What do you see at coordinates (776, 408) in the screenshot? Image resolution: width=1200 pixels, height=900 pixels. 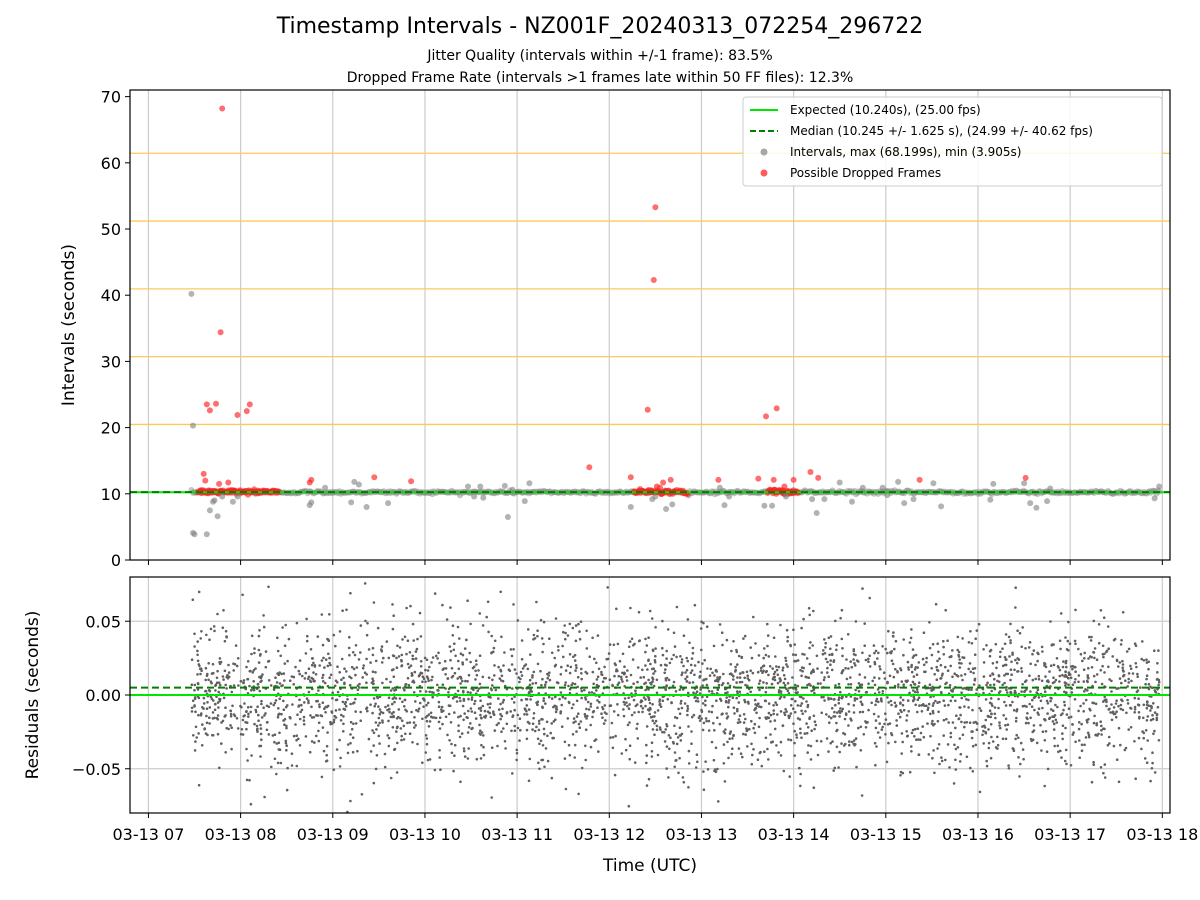 I see `dropped-frame-point` at bounding box center [776, 408].